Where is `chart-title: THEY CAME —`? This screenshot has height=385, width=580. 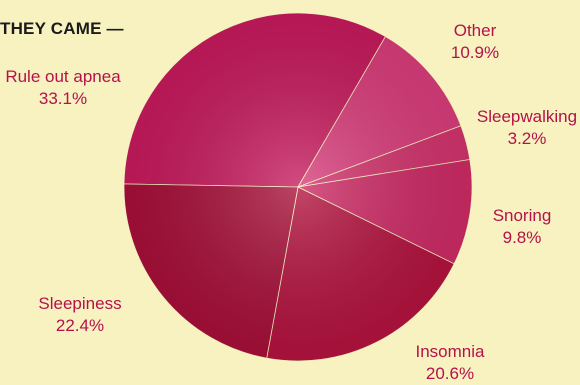
chart-title: THEY CAME — is located at coordinates (62, 28).